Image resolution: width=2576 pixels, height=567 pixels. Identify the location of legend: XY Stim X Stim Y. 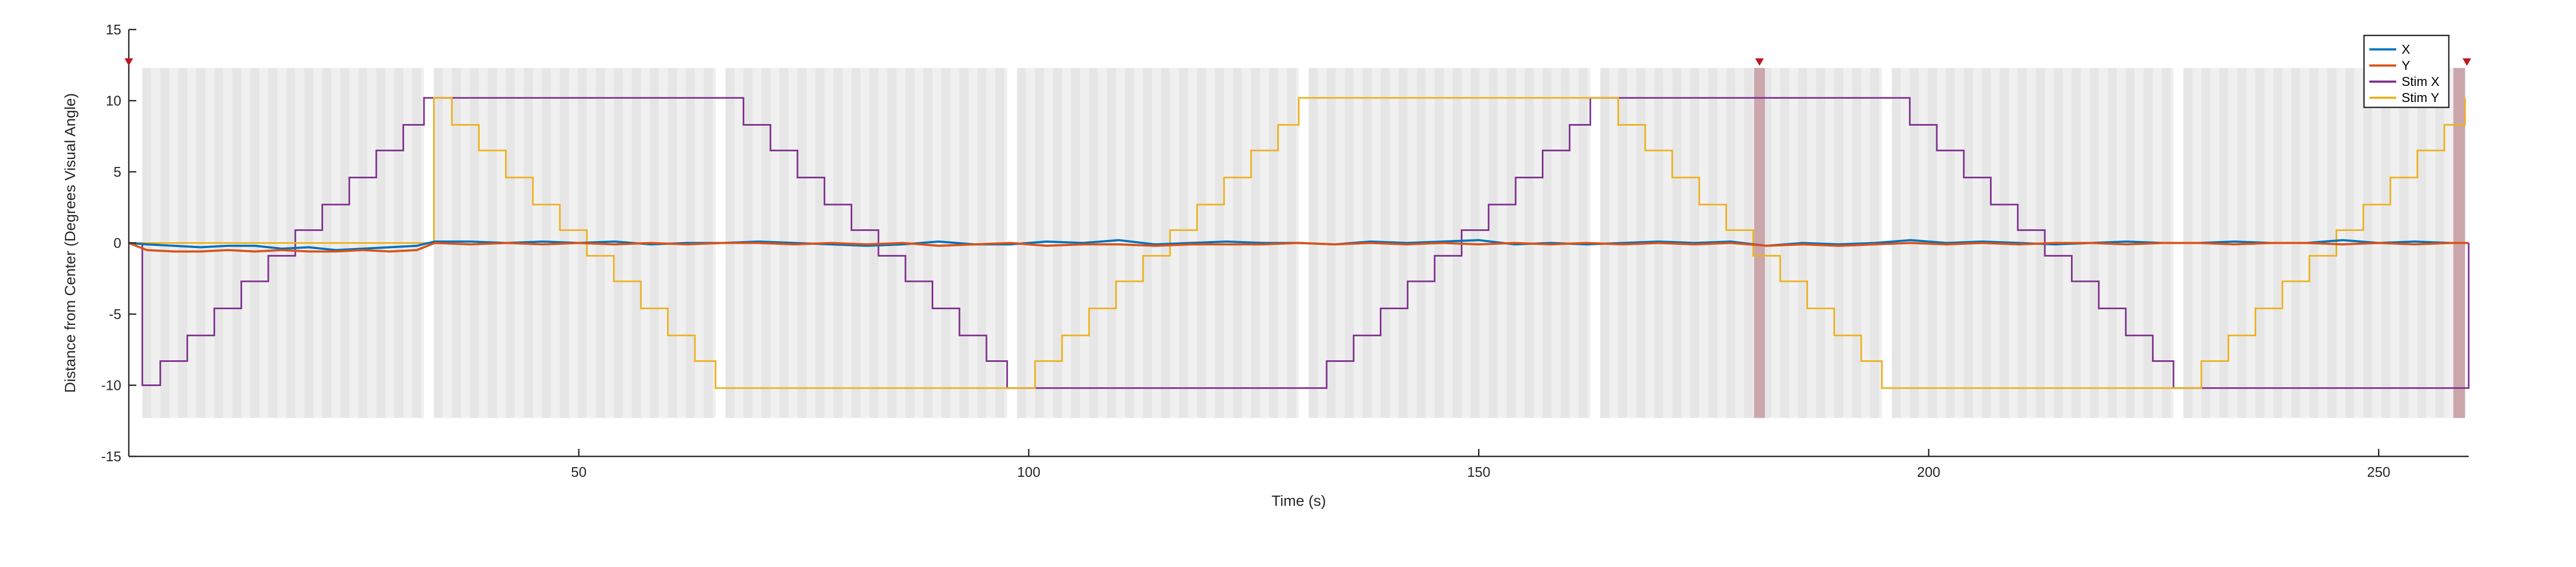
(2406, 71).